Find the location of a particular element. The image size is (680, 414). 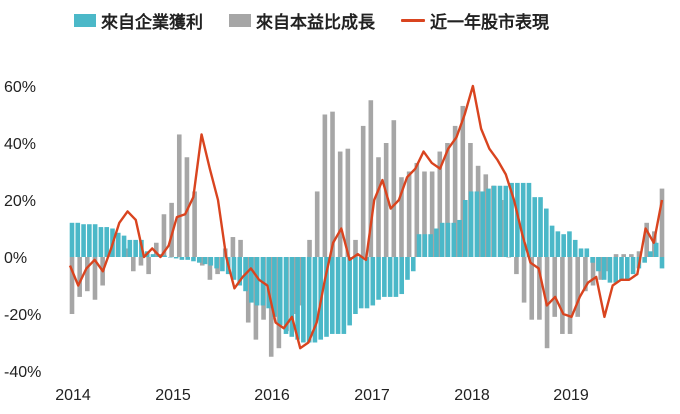

legend-swatch-pe is located at coordinates (240, 20).